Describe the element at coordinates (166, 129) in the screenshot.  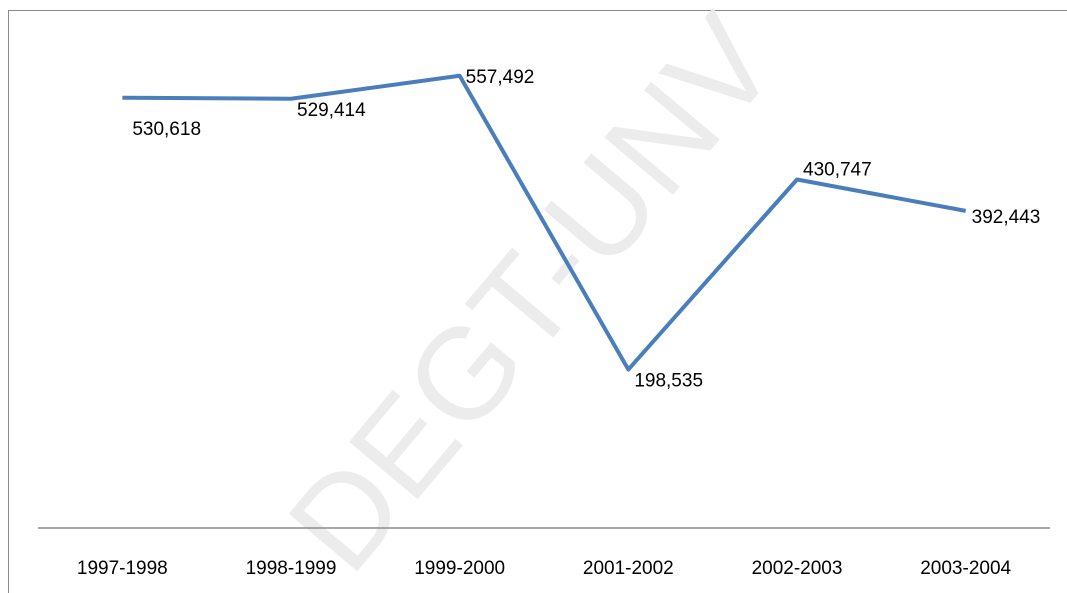
I see `data-label: 530,618` at that location.